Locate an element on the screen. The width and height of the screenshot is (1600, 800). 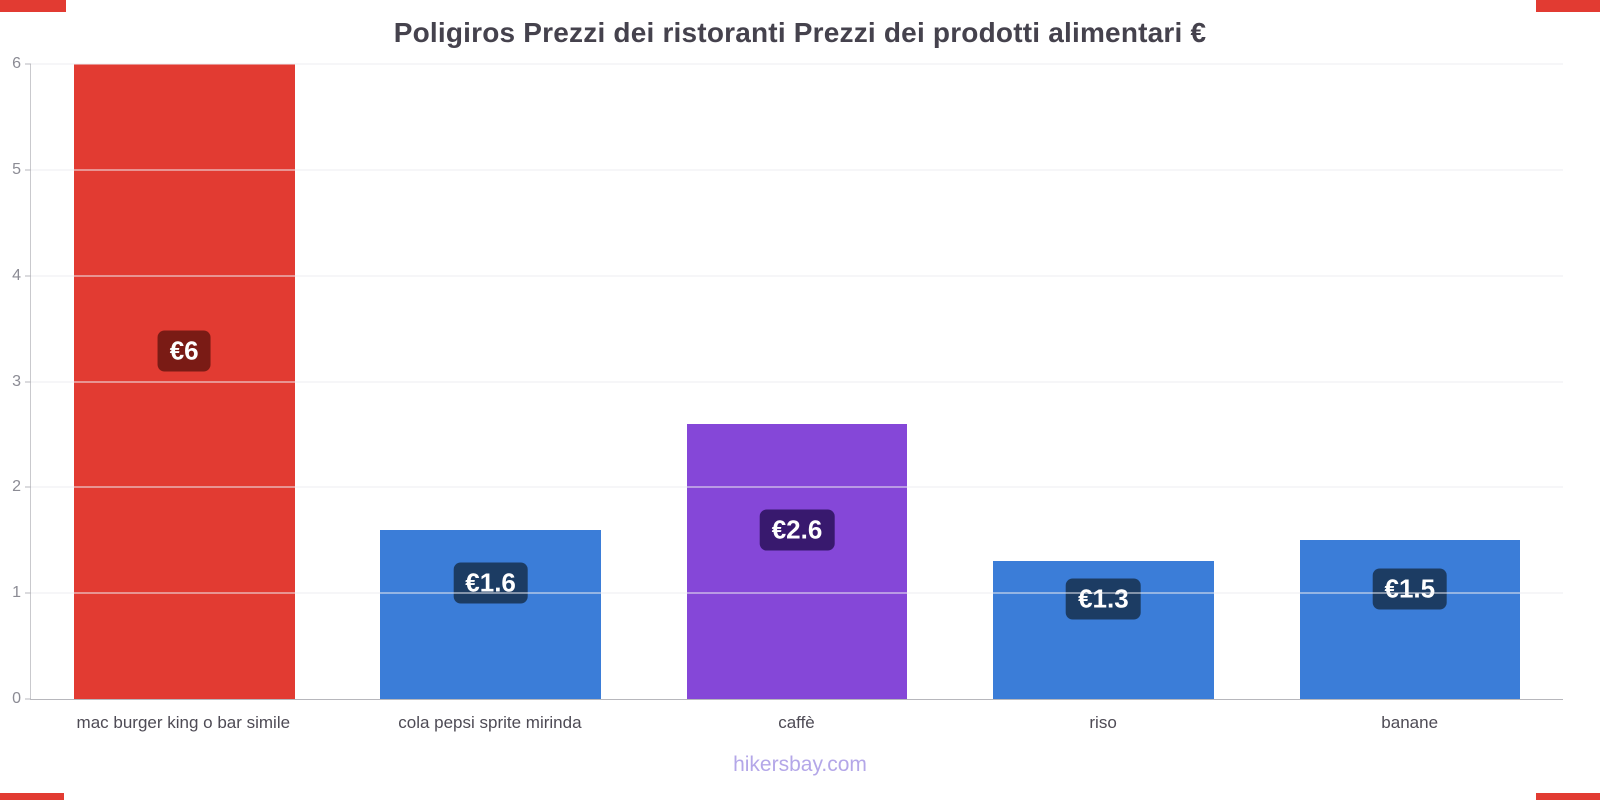
site-watermark: hikersbay.com is located at coordinates (800, 764).